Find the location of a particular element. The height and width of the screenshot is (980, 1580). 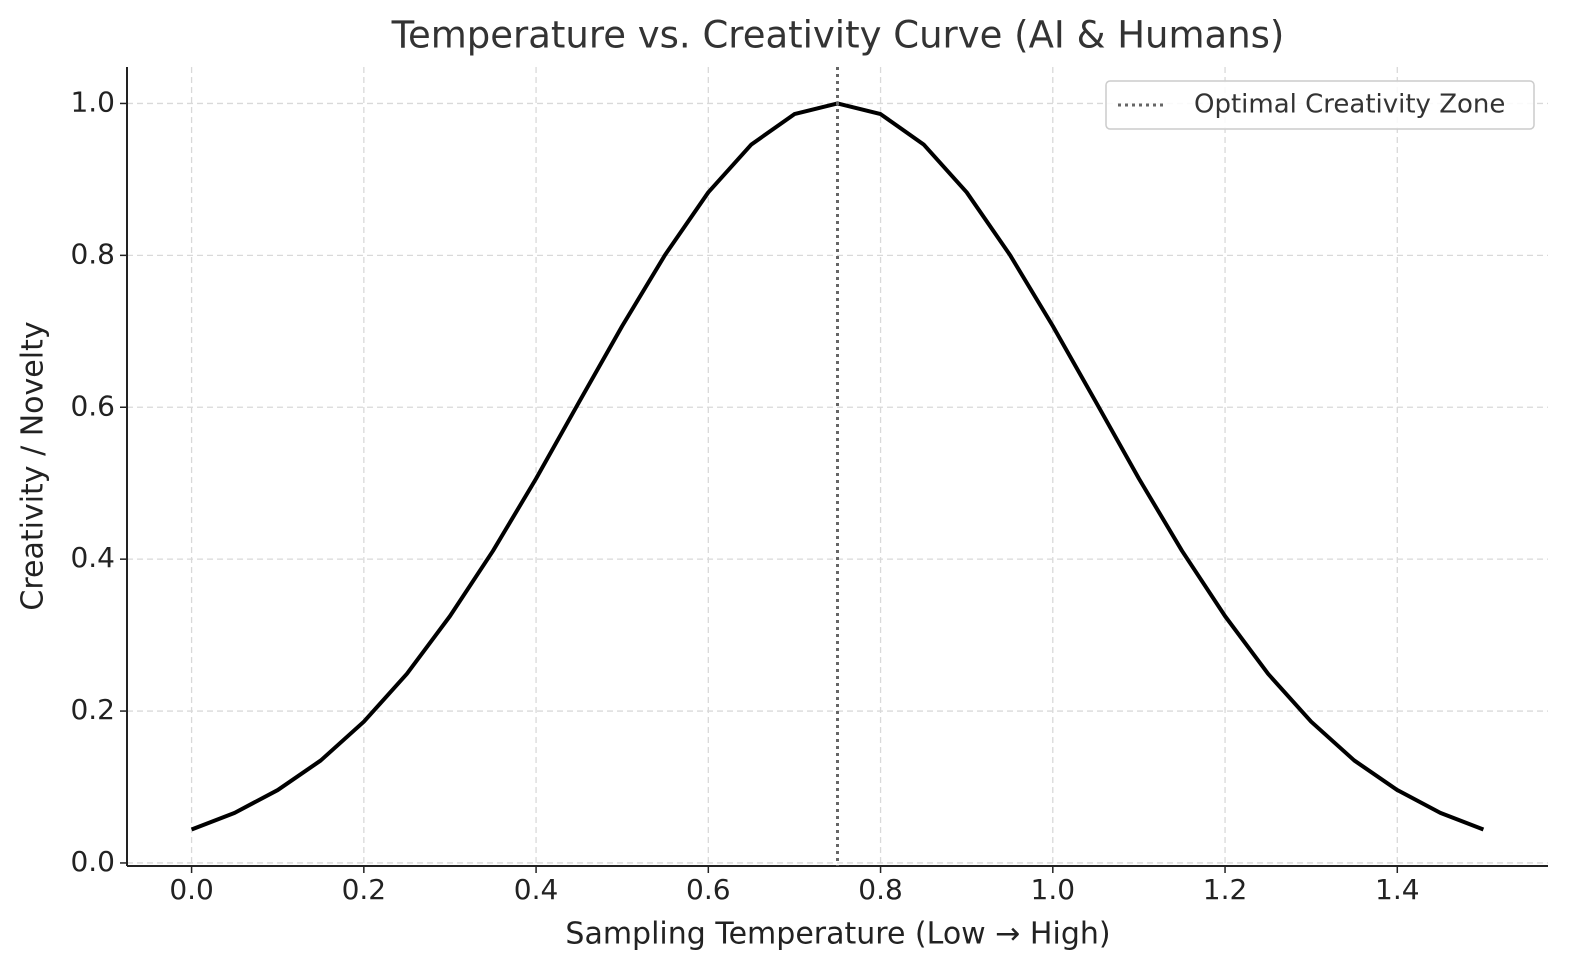

x-tick-label: 0.6 is located at coordinates (708, 889).